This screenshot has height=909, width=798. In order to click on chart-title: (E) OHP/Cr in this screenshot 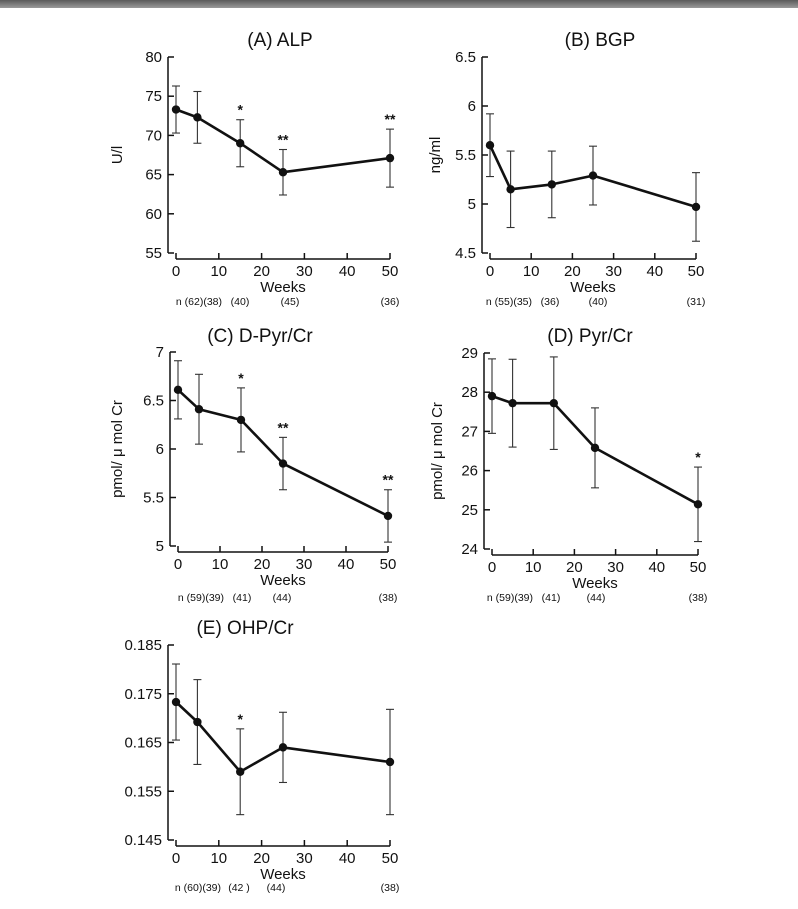, I will do `click(245, 628)`.